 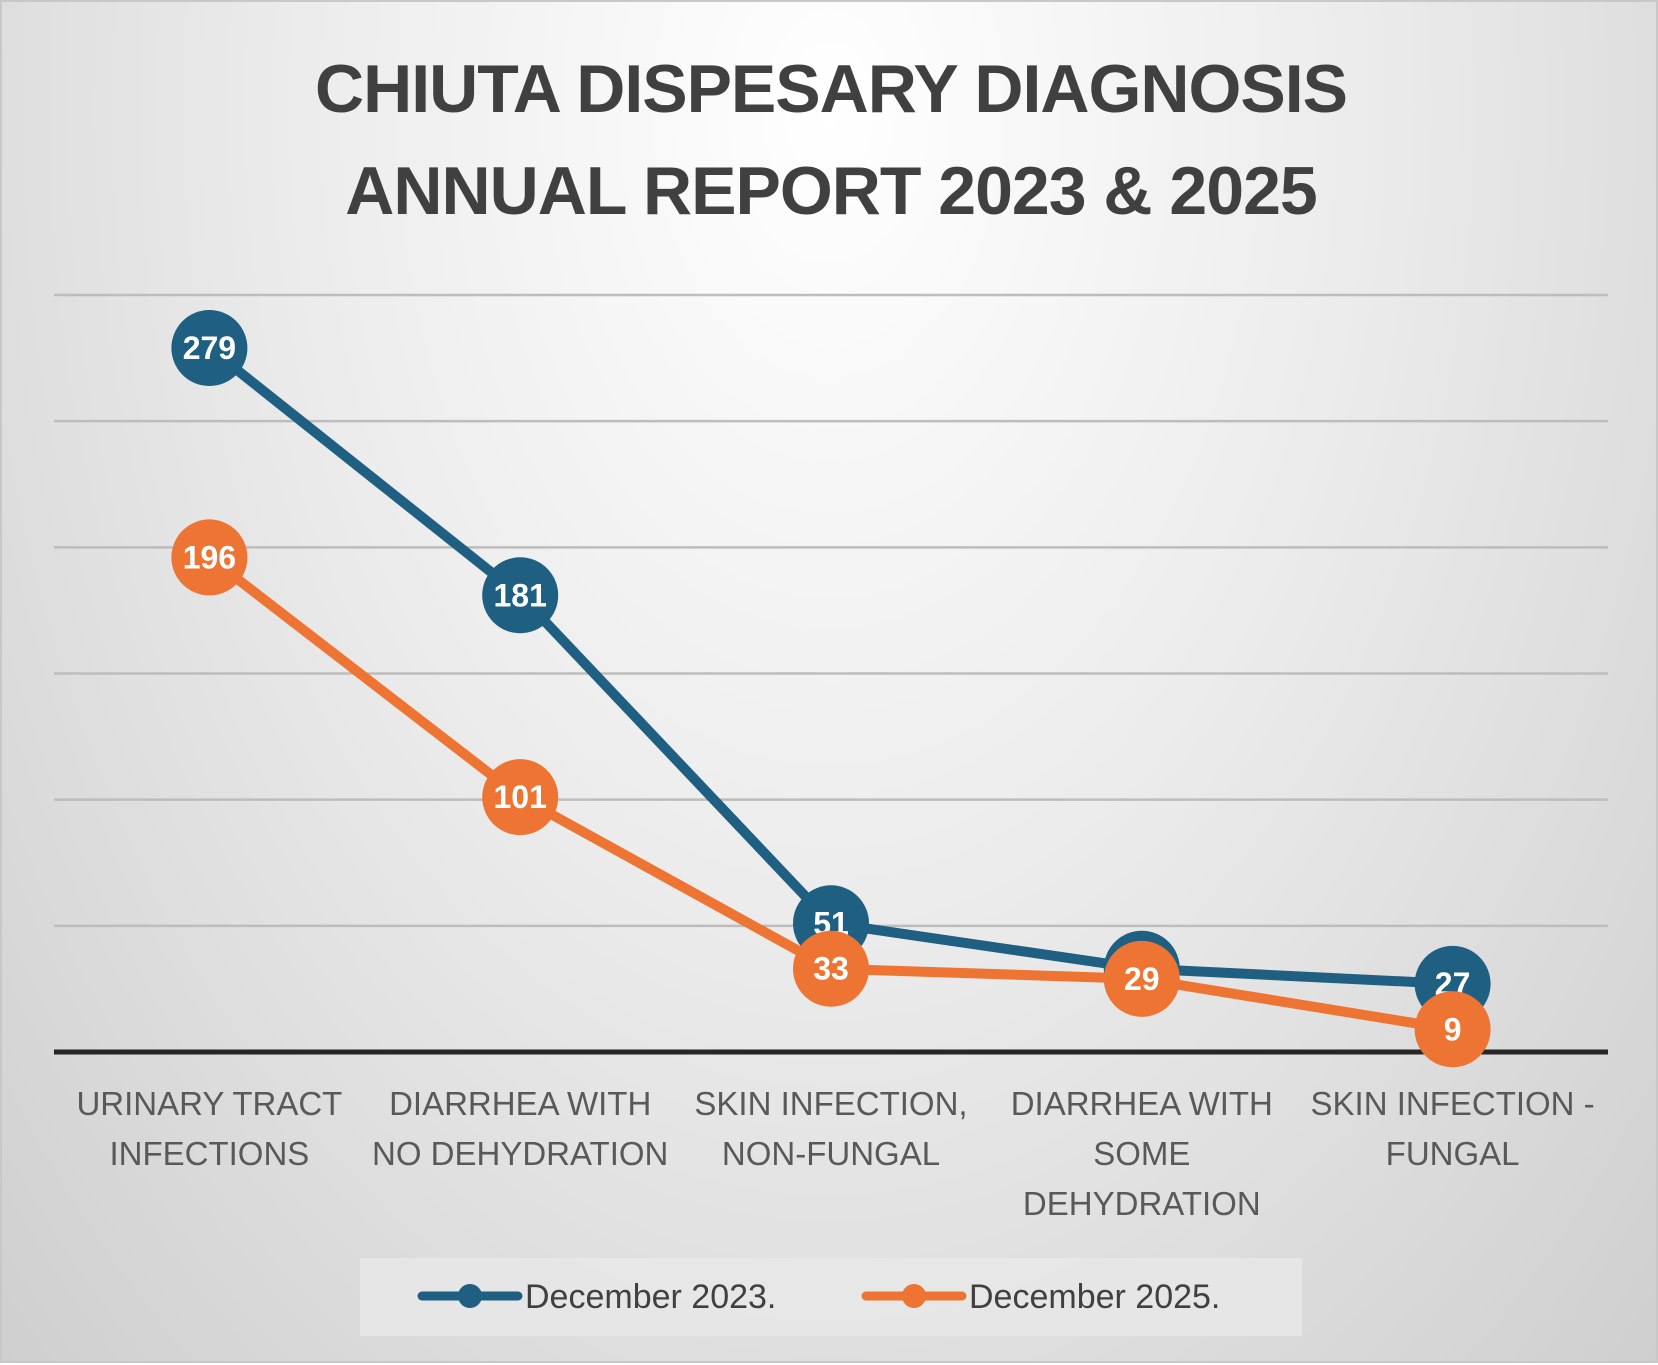 I want to click on data-label: 29, so click(x=1142, y=979).